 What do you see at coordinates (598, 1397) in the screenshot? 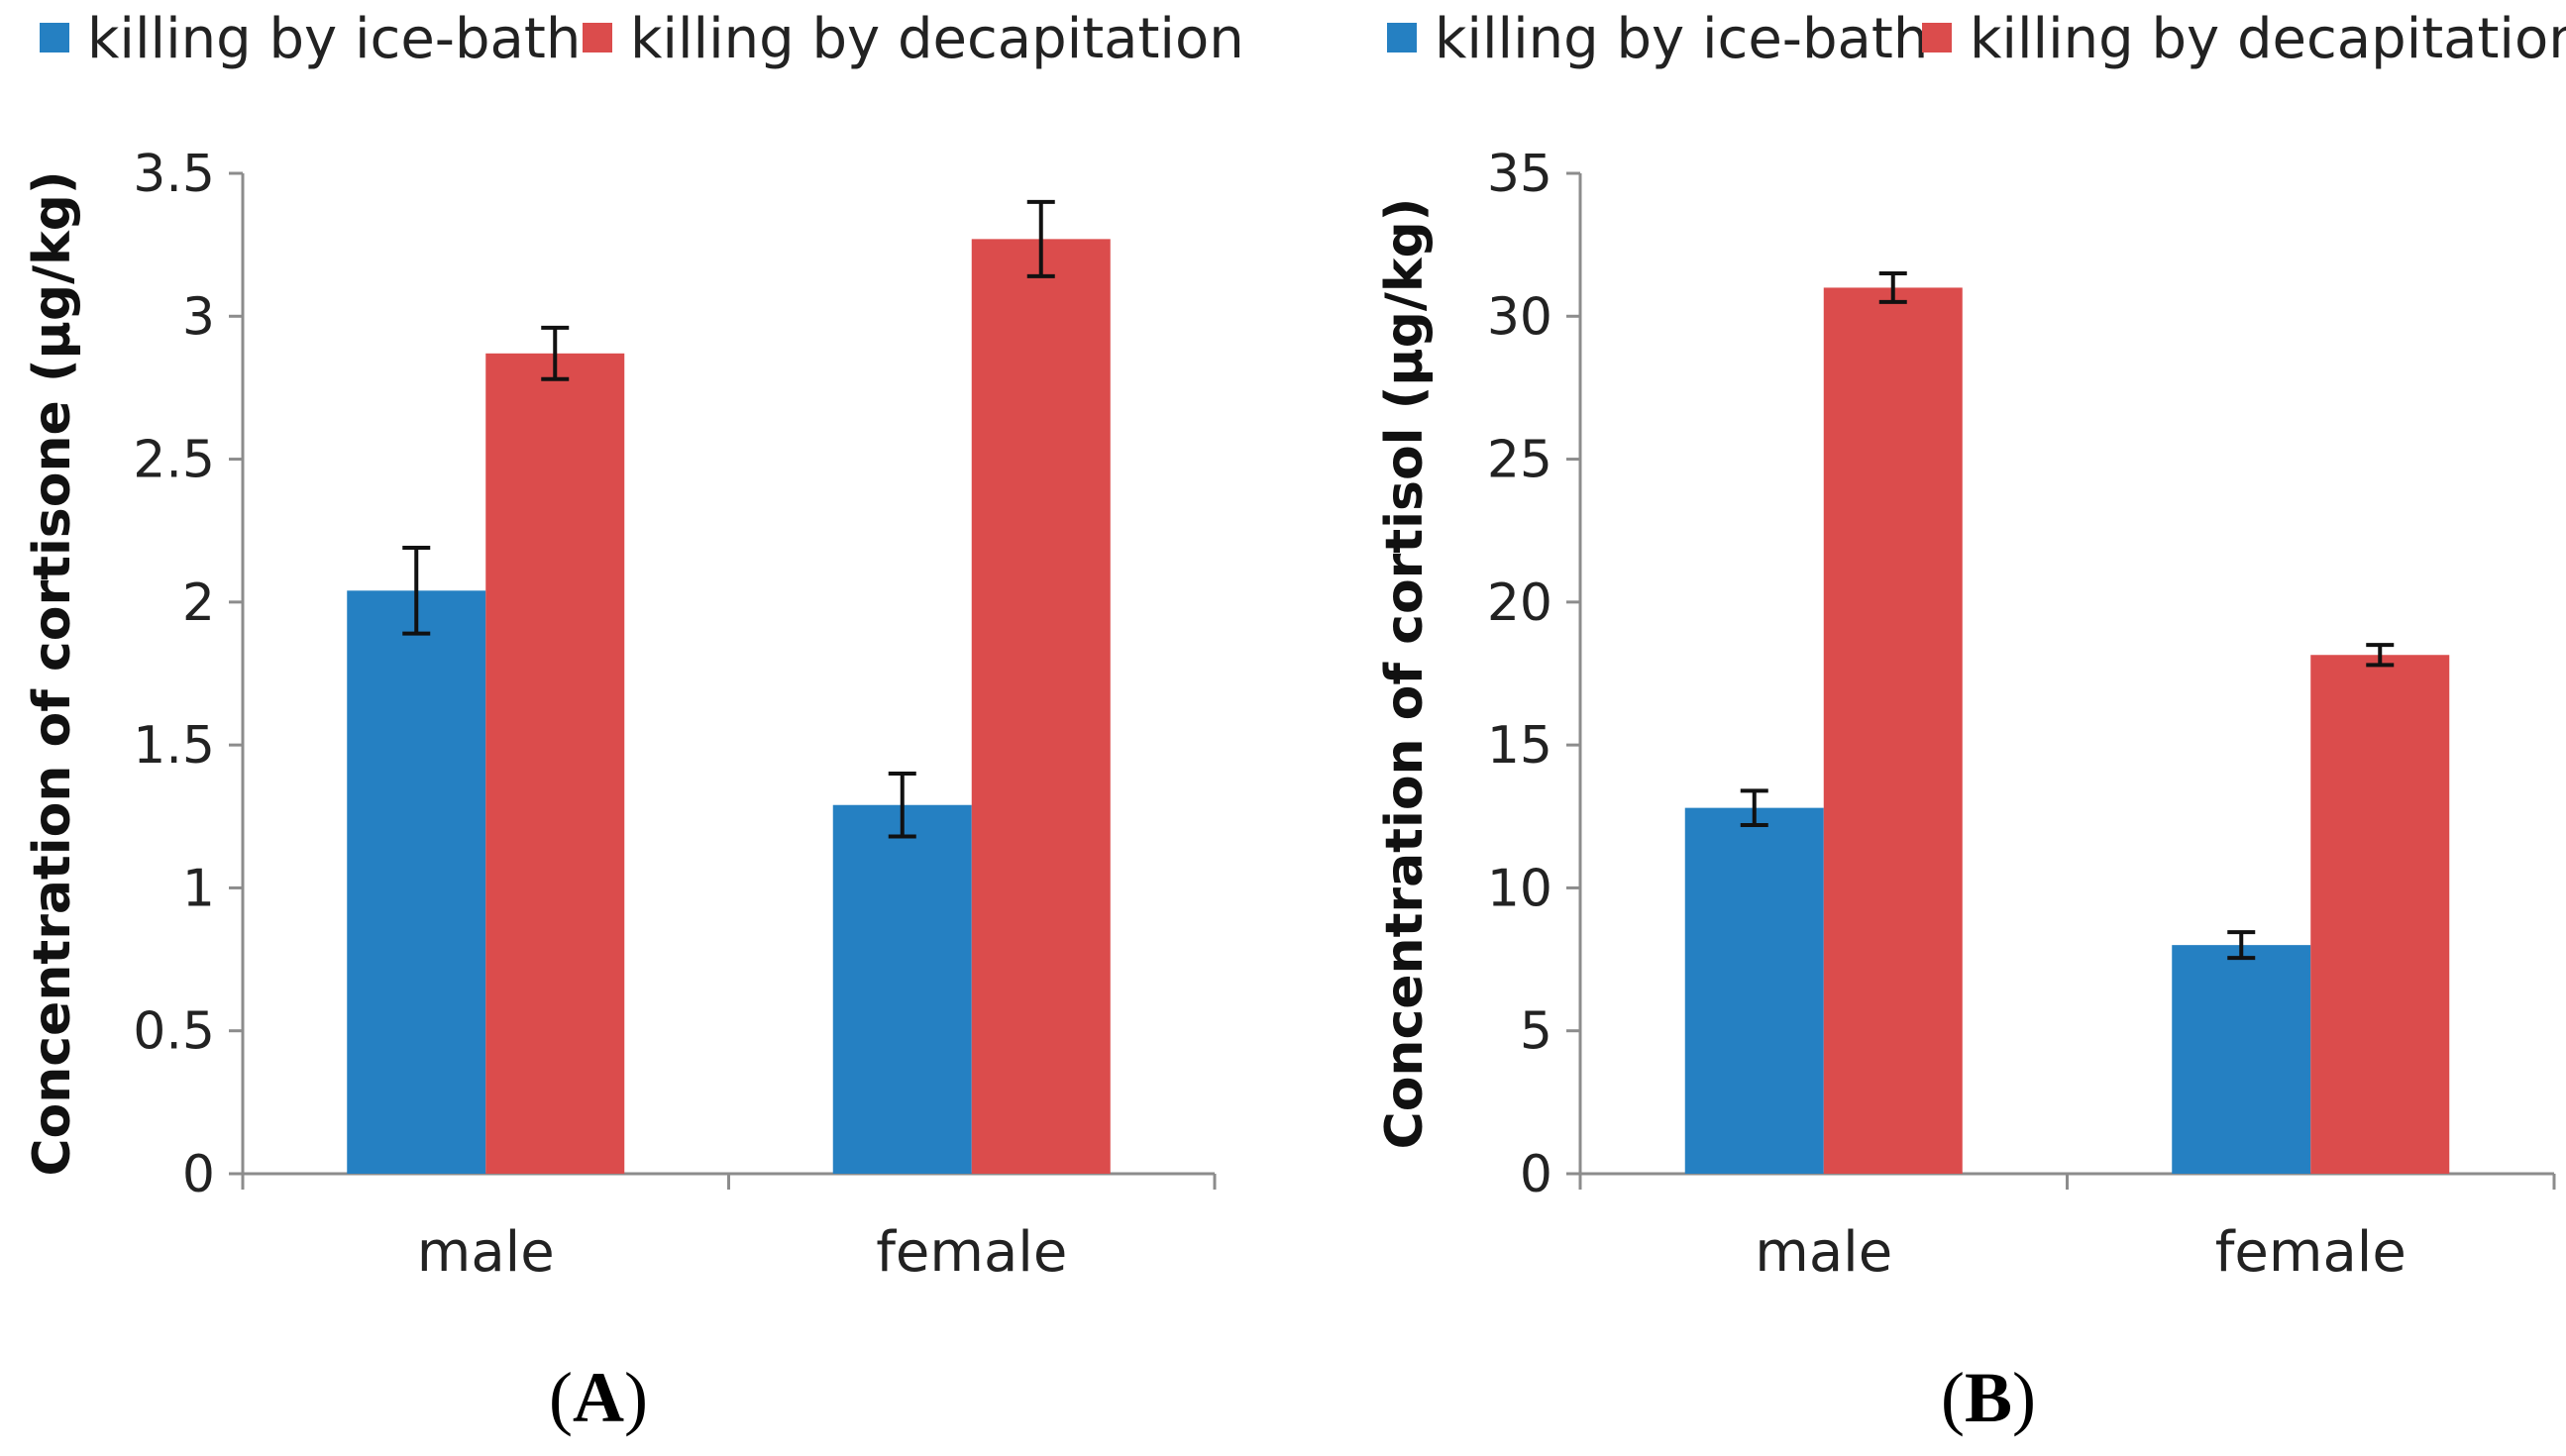
I see `panel-label: (A)` at bounding box center [598, 1397].